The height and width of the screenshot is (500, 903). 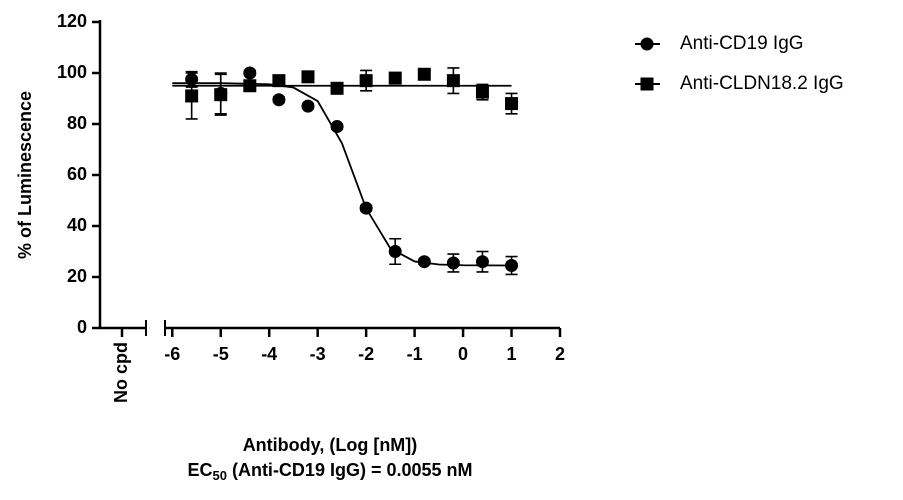 I want to click on annotation-rest: (Anti-CD19 IgG) = 0.0055 nM, so click(x=350, y=470).